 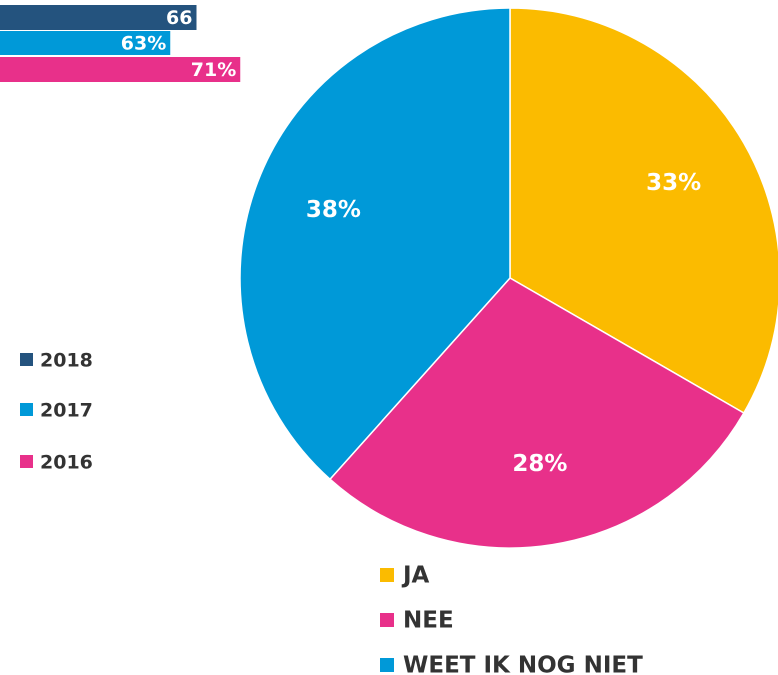 I want to click on slice-label: 38%, so click(x=333, y=210).